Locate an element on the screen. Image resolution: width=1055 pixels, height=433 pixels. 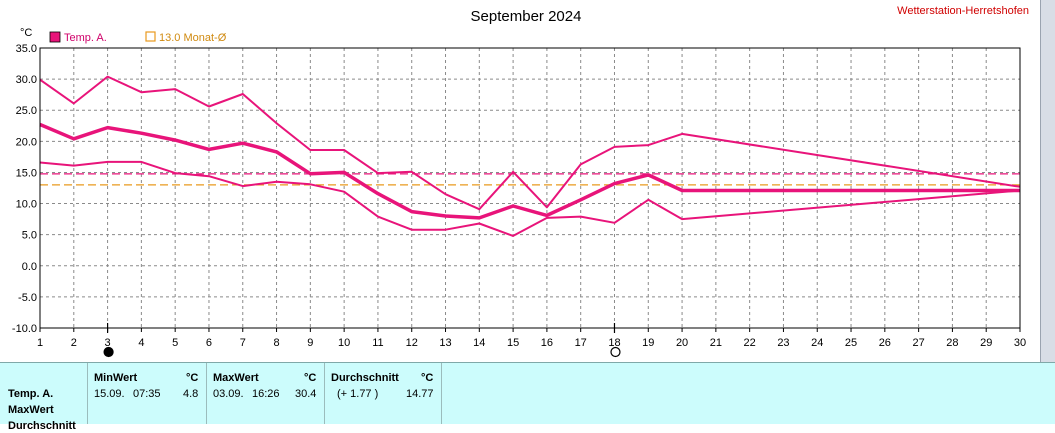
marker-dot-open is located at coordinates (615, 352).